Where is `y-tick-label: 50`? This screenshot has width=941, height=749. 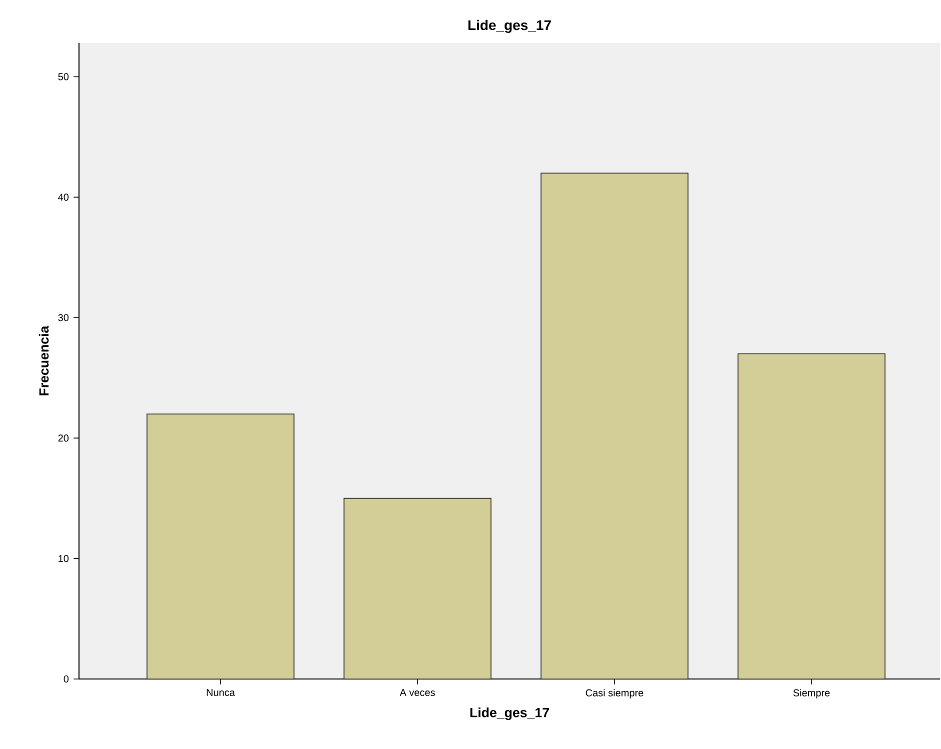
y-tick-label: 50 is located at coordinates (63, 76).